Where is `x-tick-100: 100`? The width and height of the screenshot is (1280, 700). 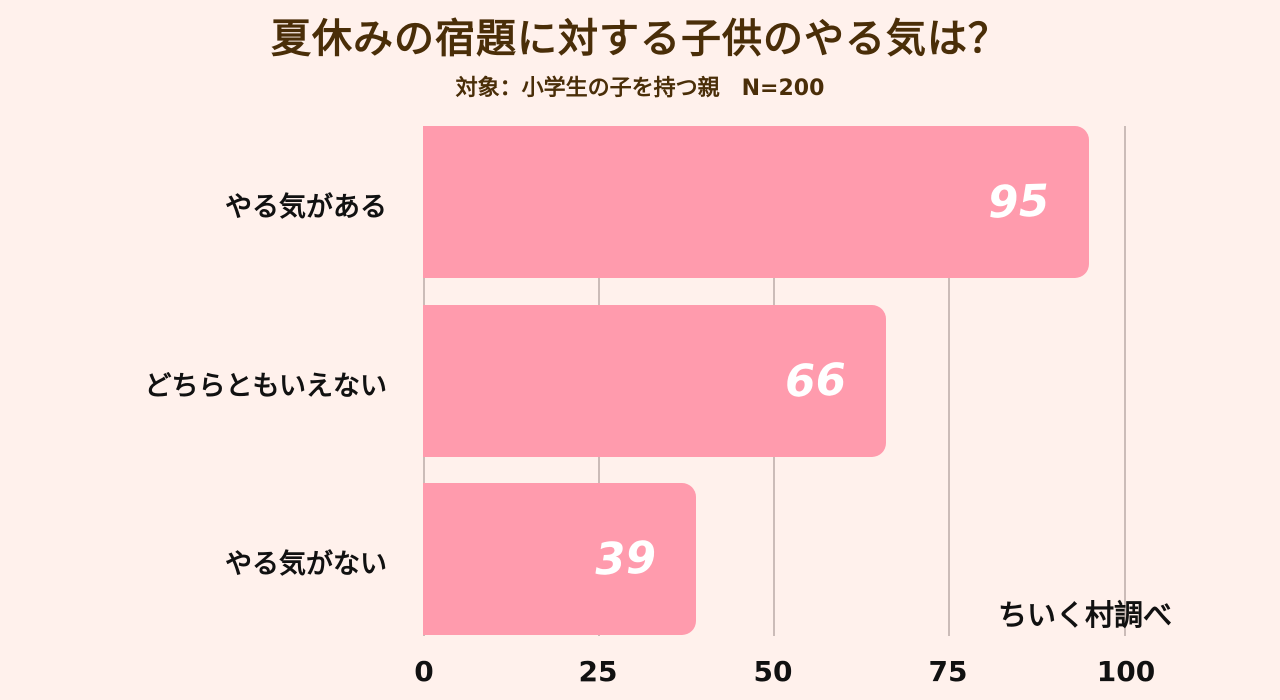 x-tick-100: 100 is located at coordinates (1126, 671).